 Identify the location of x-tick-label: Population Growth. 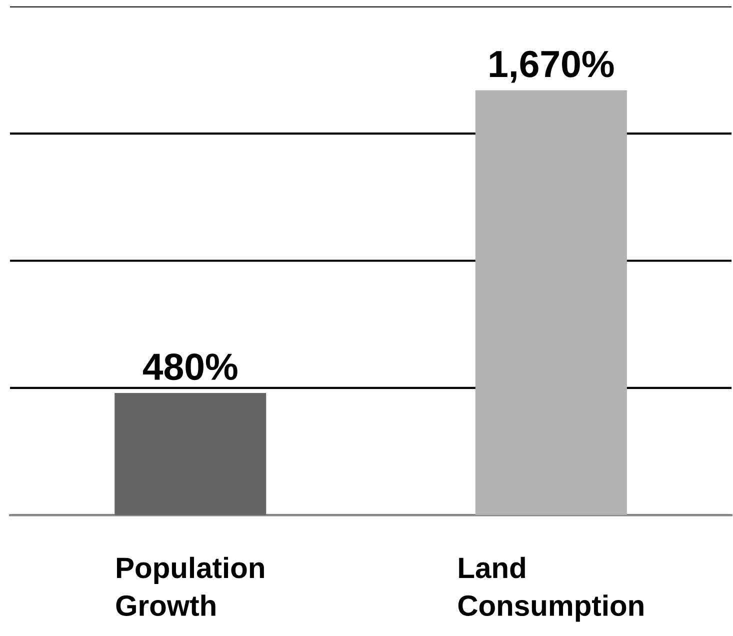
(190, 586).